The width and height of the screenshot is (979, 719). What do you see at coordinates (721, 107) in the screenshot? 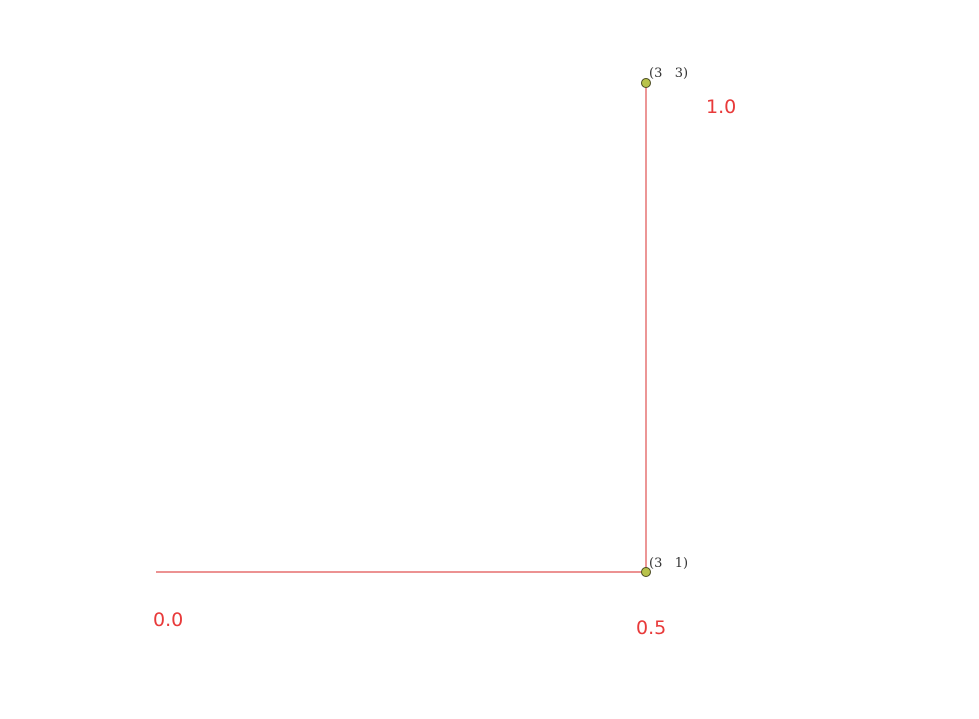
I see `param-label-end: 1.0` at bounding box center [721, 107].